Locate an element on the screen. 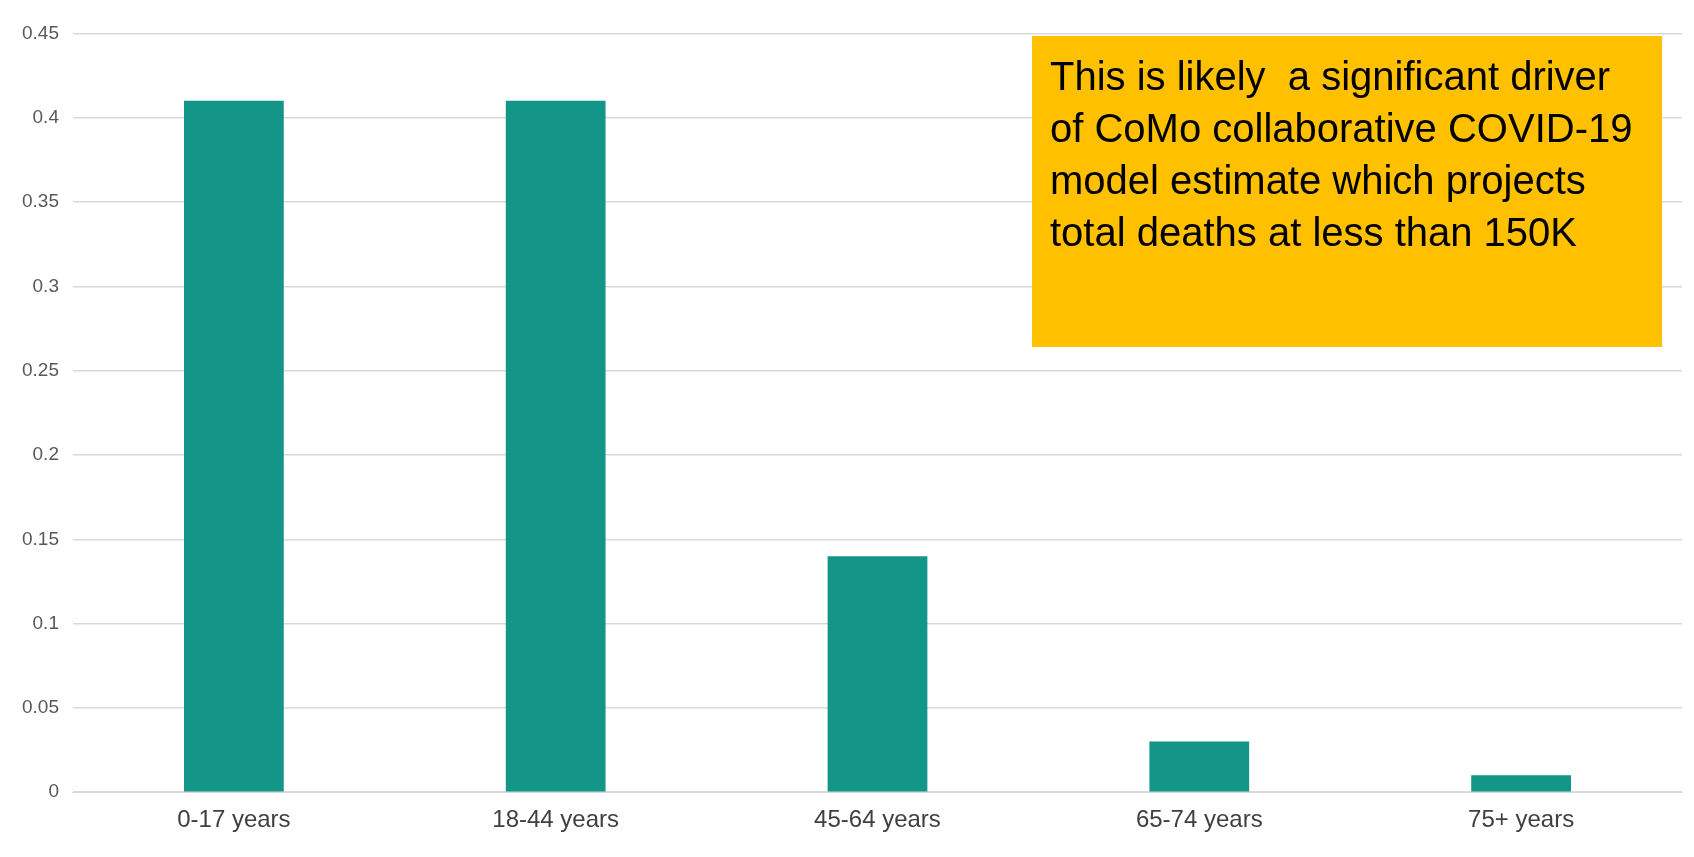  x-tick-label: 18-44 years is located at coordinates (556, 819).